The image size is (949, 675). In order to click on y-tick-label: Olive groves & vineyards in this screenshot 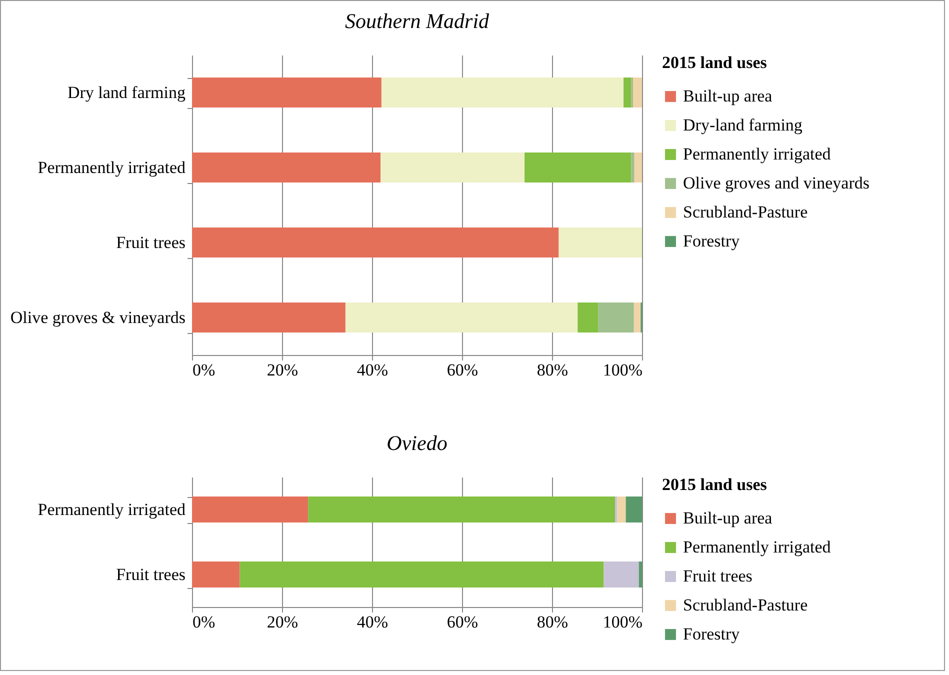, I will do `click(98, 317)`.